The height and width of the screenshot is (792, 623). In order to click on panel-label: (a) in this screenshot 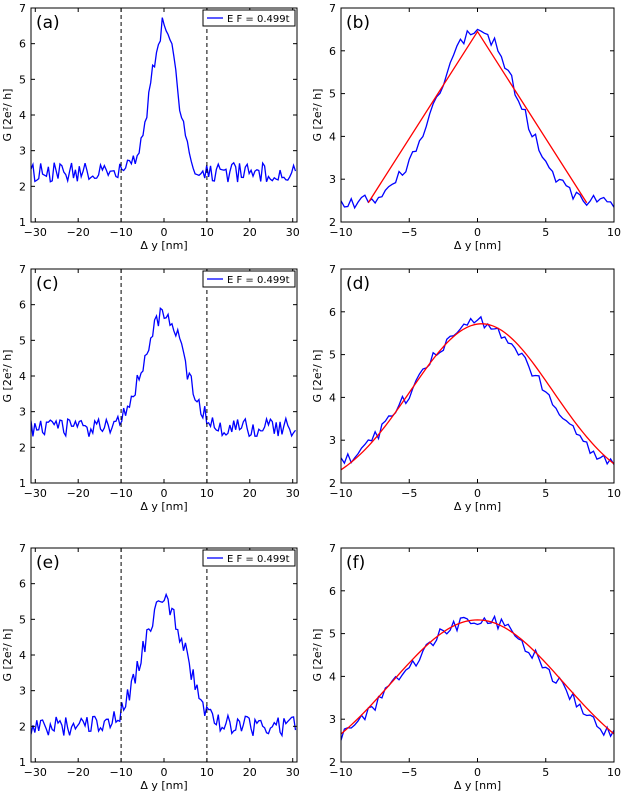, I will do `click(48, 23)`.